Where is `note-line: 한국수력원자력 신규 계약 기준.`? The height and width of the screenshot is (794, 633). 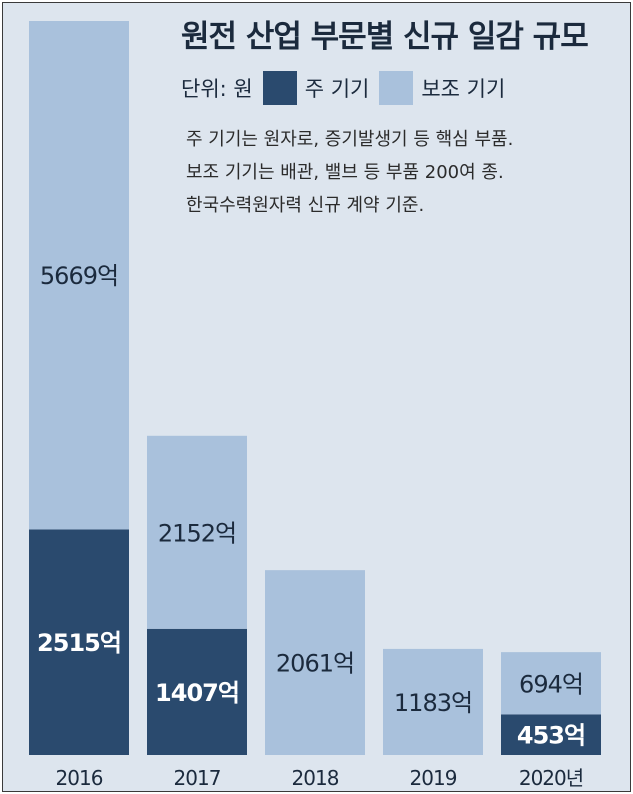 note-line: 한국수력원자력 신규 계약 기준. is located at coordinates (305, 205).